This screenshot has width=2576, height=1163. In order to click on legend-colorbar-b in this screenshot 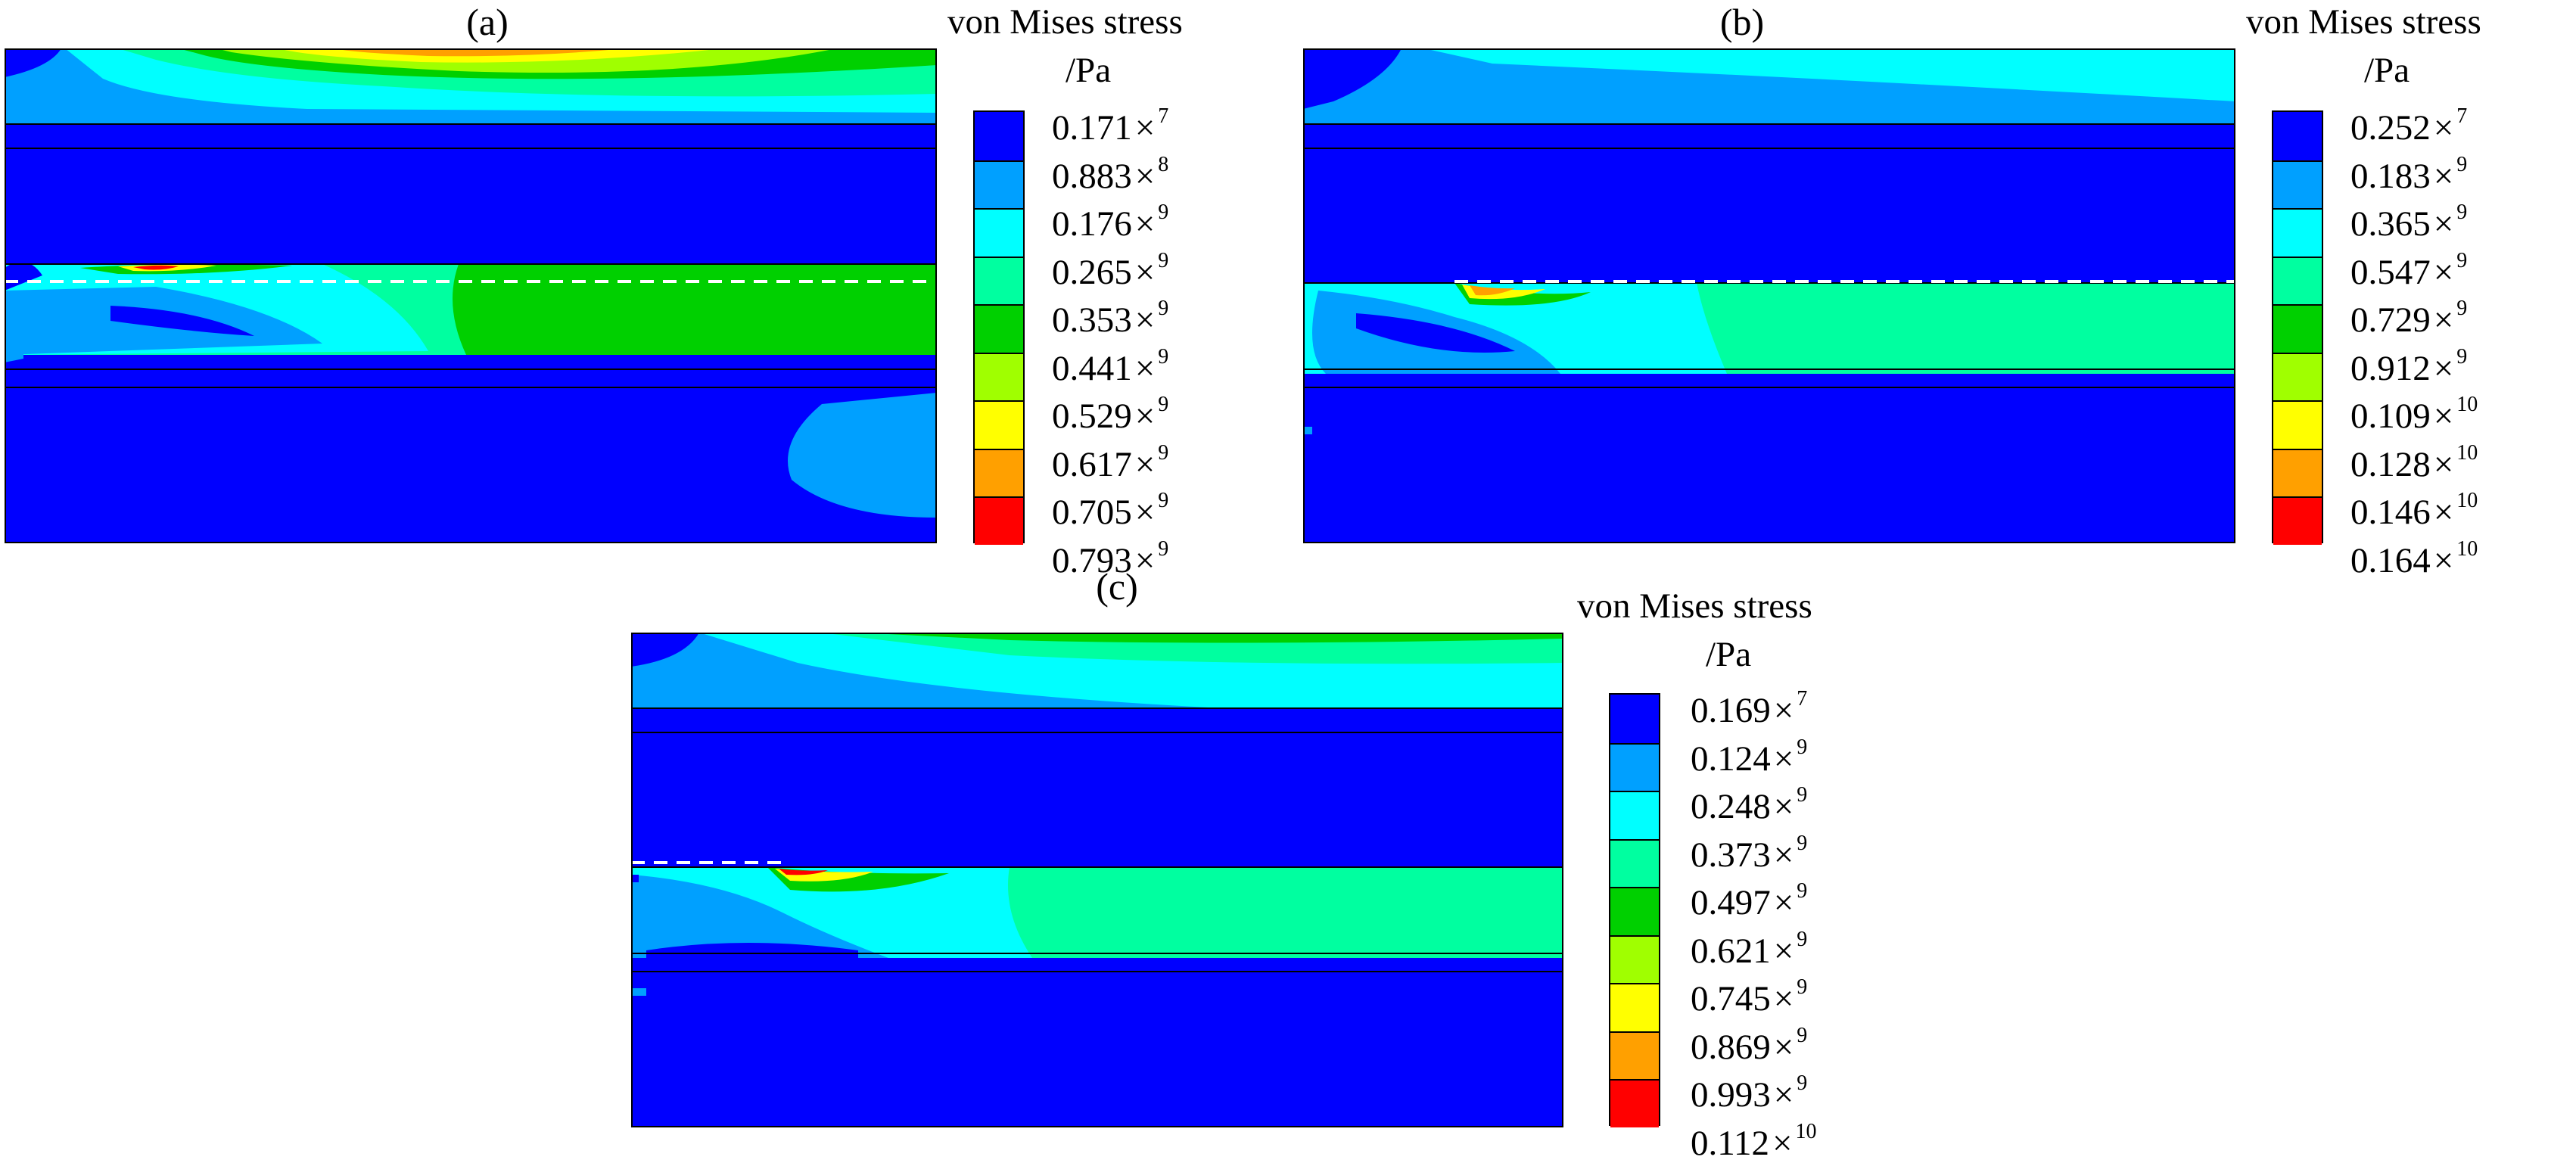, I will do `click(2297, 327)`.